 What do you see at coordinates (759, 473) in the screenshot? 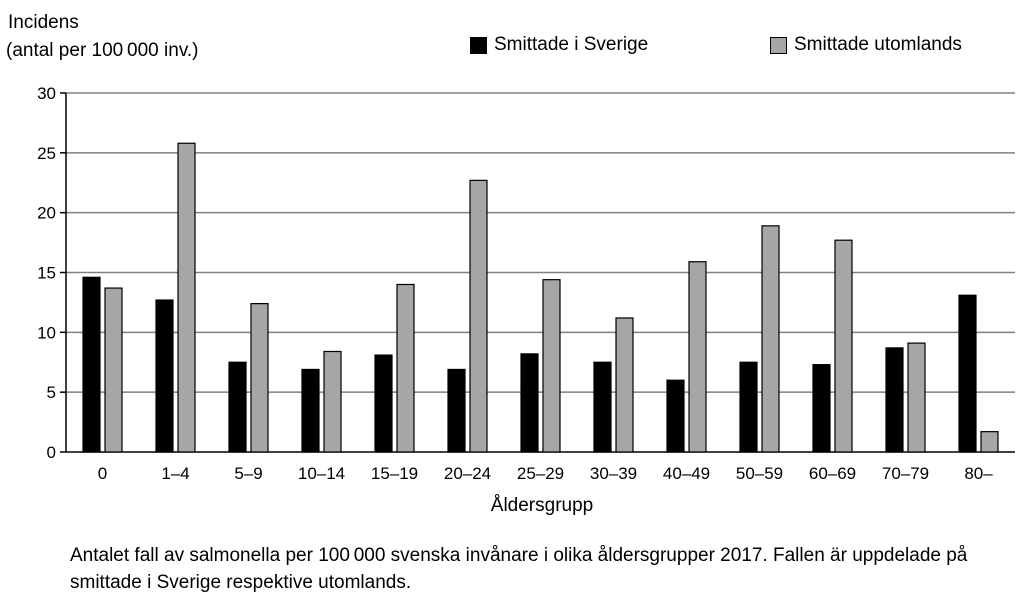
I see `x-tick-label-9: 50–59` at bounding box center [759, 473].